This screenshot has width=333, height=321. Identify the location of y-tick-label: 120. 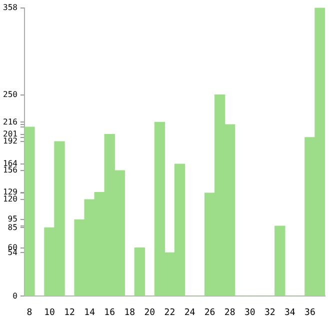
(10, 199).